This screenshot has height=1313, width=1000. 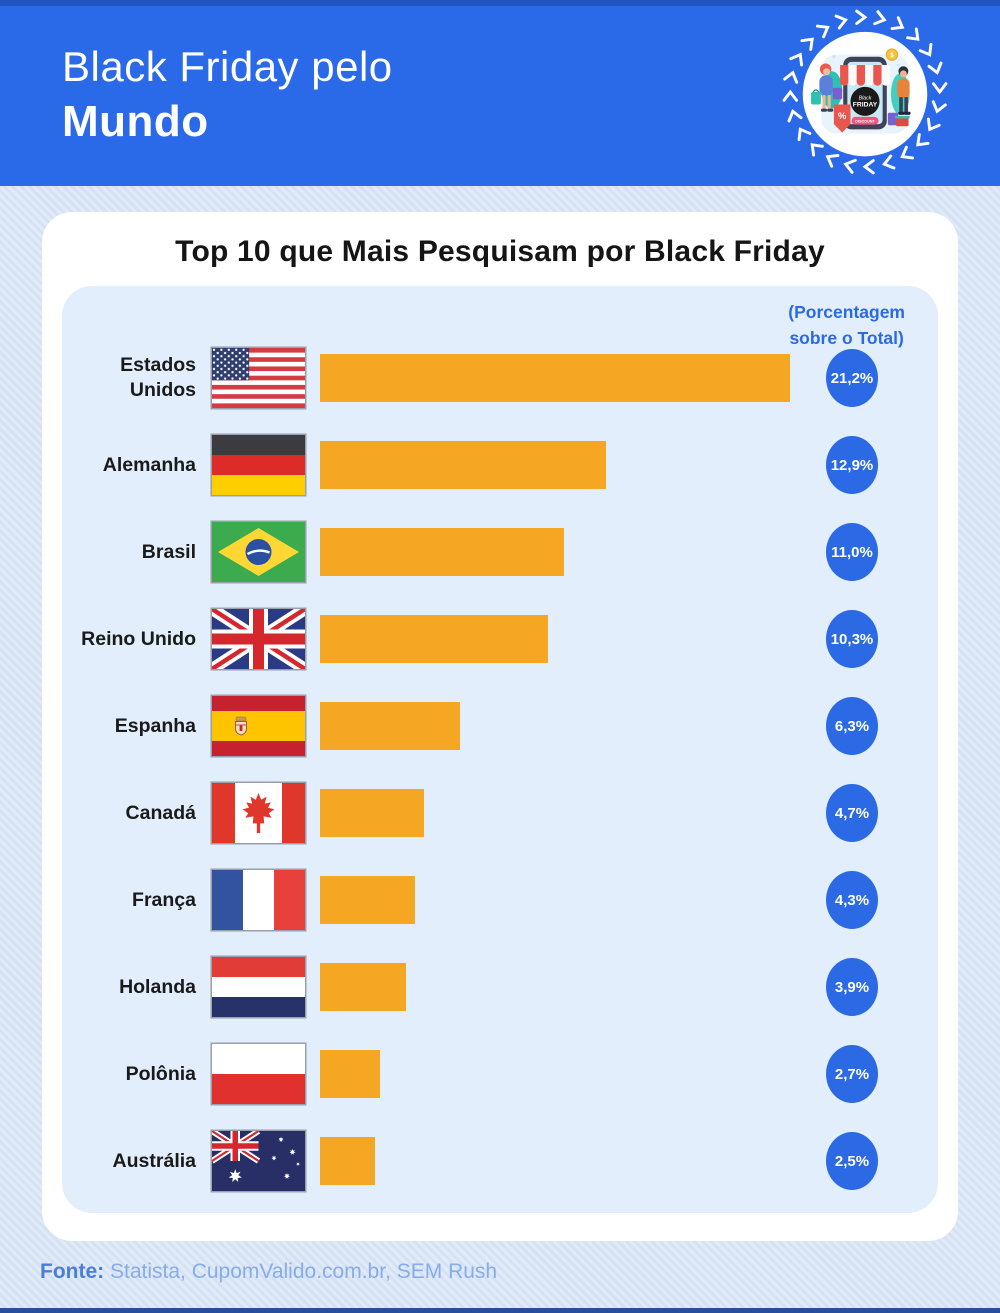 I want to click on badge-column: 10,3%, so click(x=852, y=639).